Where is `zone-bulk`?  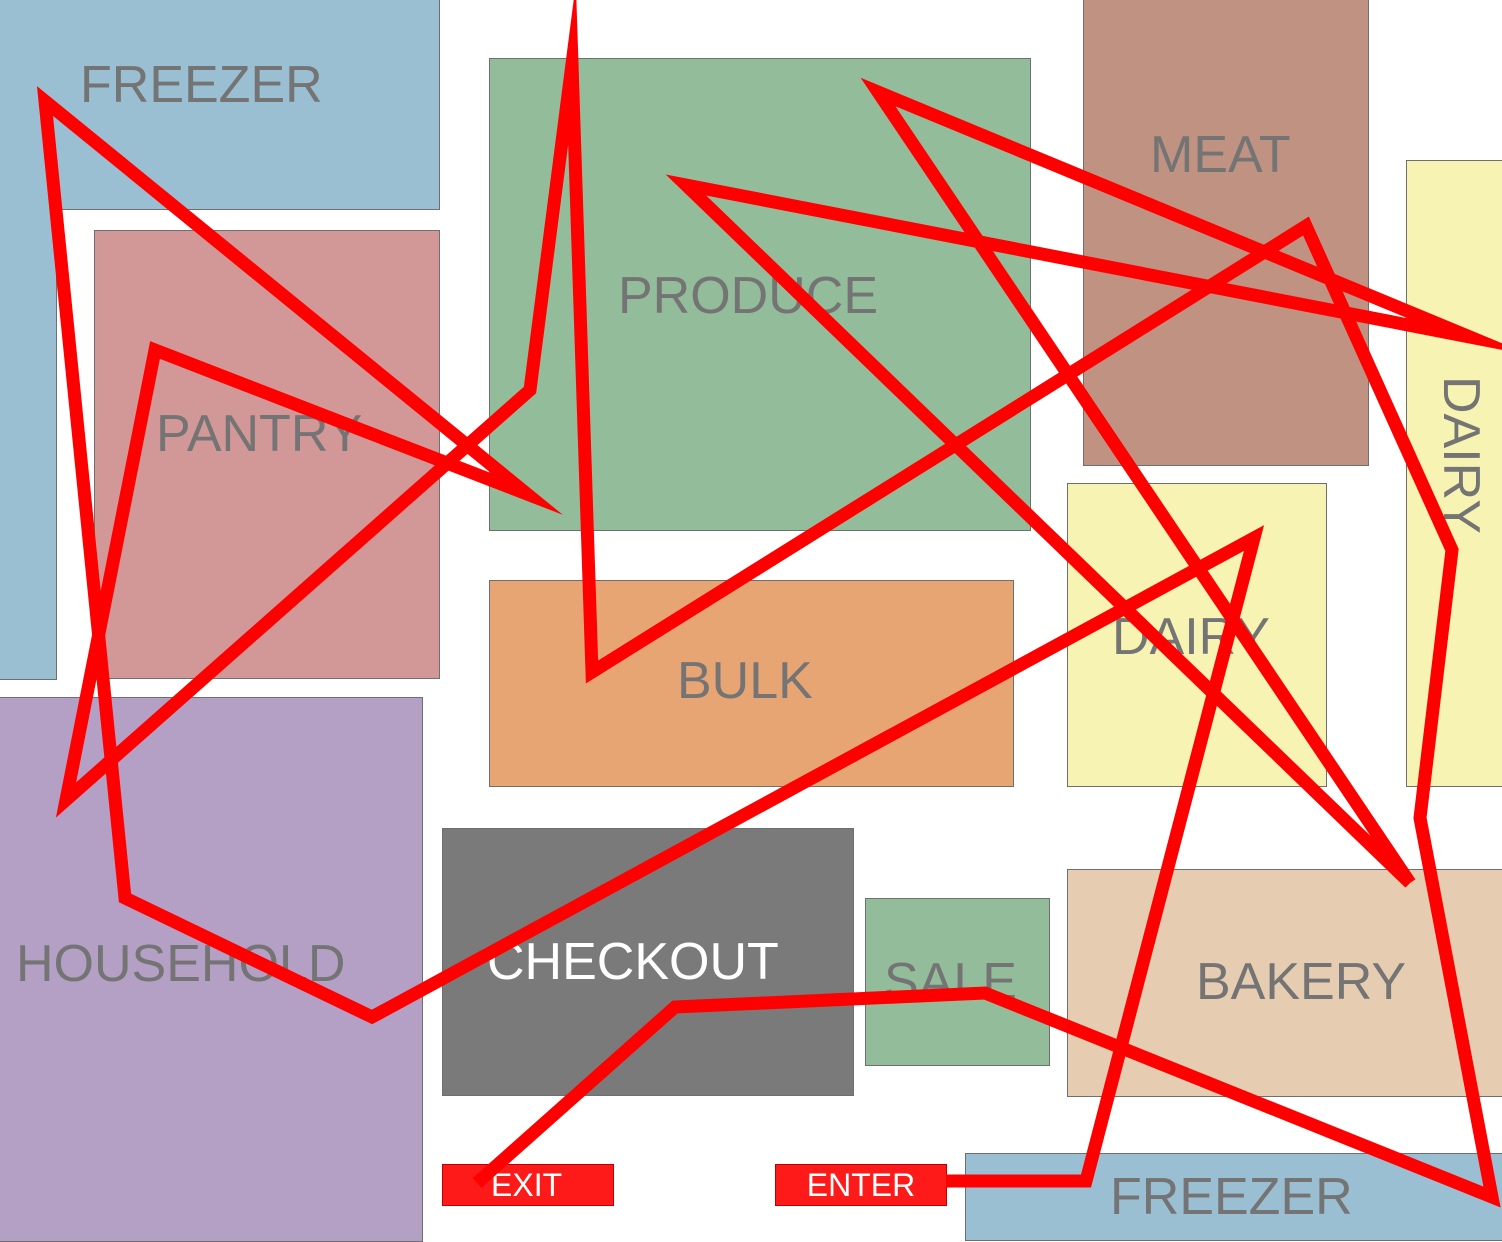 zone-bulk is located at coordinates (751, 683).